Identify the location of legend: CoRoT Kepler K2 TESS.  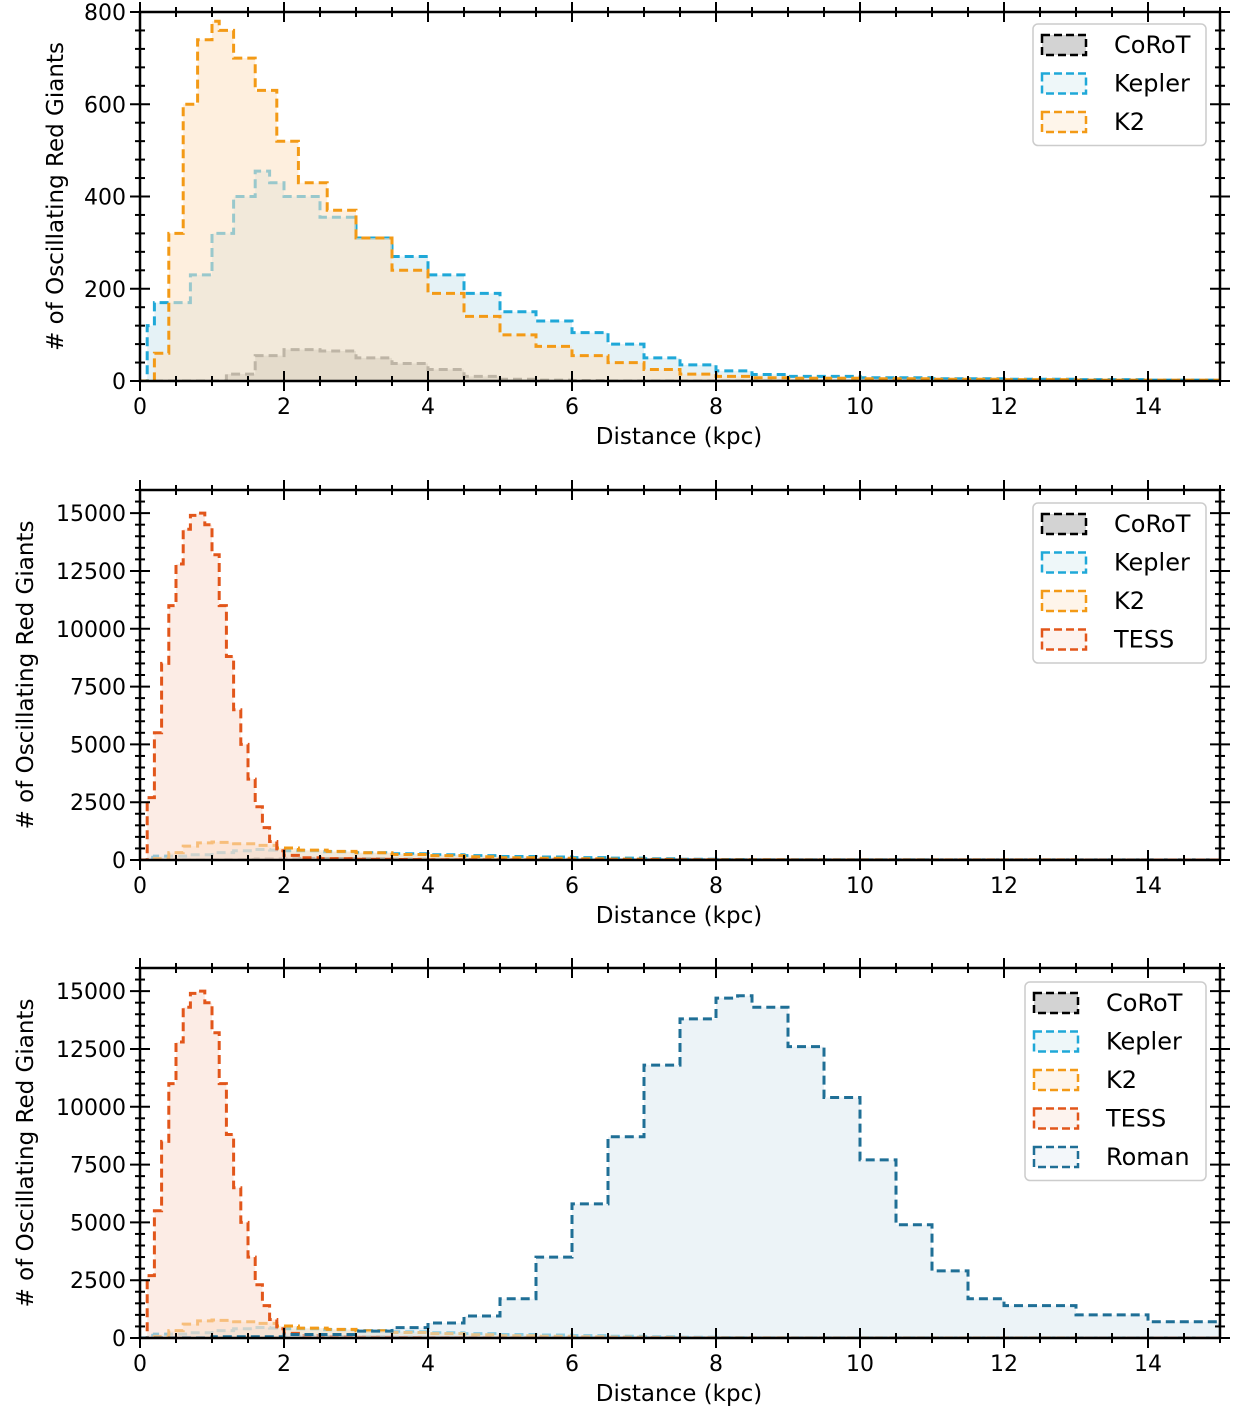
(1119, 583).